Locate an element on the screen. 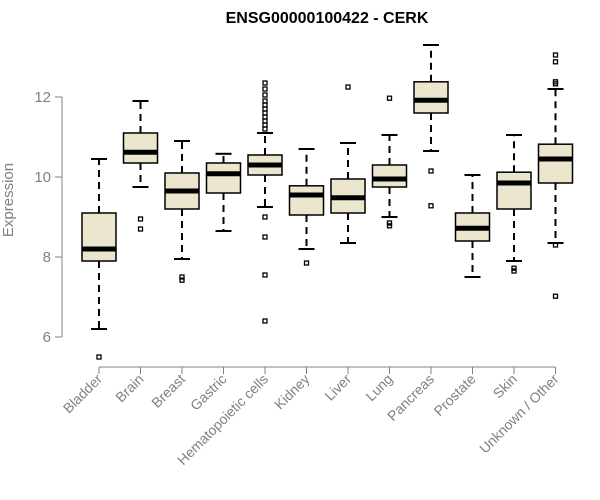 Image resolution: width=600 pixels, height=500 pixels. x-tick-label: Liver is located at coordinates (337, 387).